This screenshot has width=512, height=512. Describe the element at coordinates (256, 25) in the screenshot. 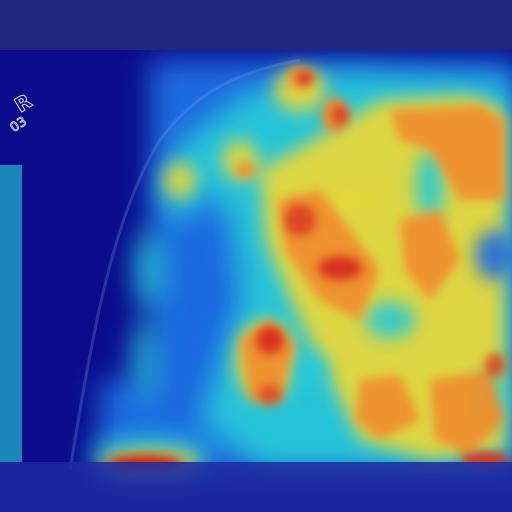

I see `top-dark-band` at that location.